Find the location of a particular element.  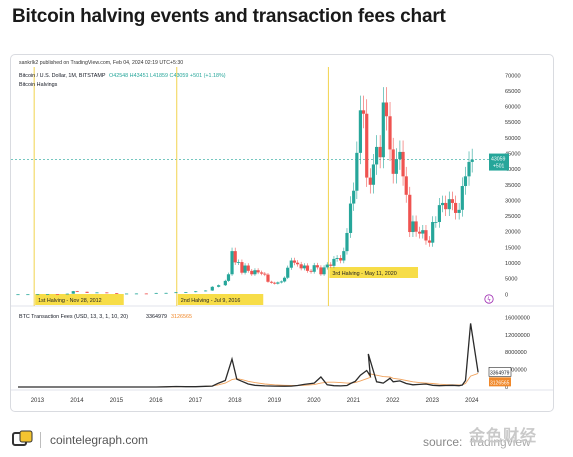

time-axis-tick-label: 2017 is located at coordinates (196, 401).